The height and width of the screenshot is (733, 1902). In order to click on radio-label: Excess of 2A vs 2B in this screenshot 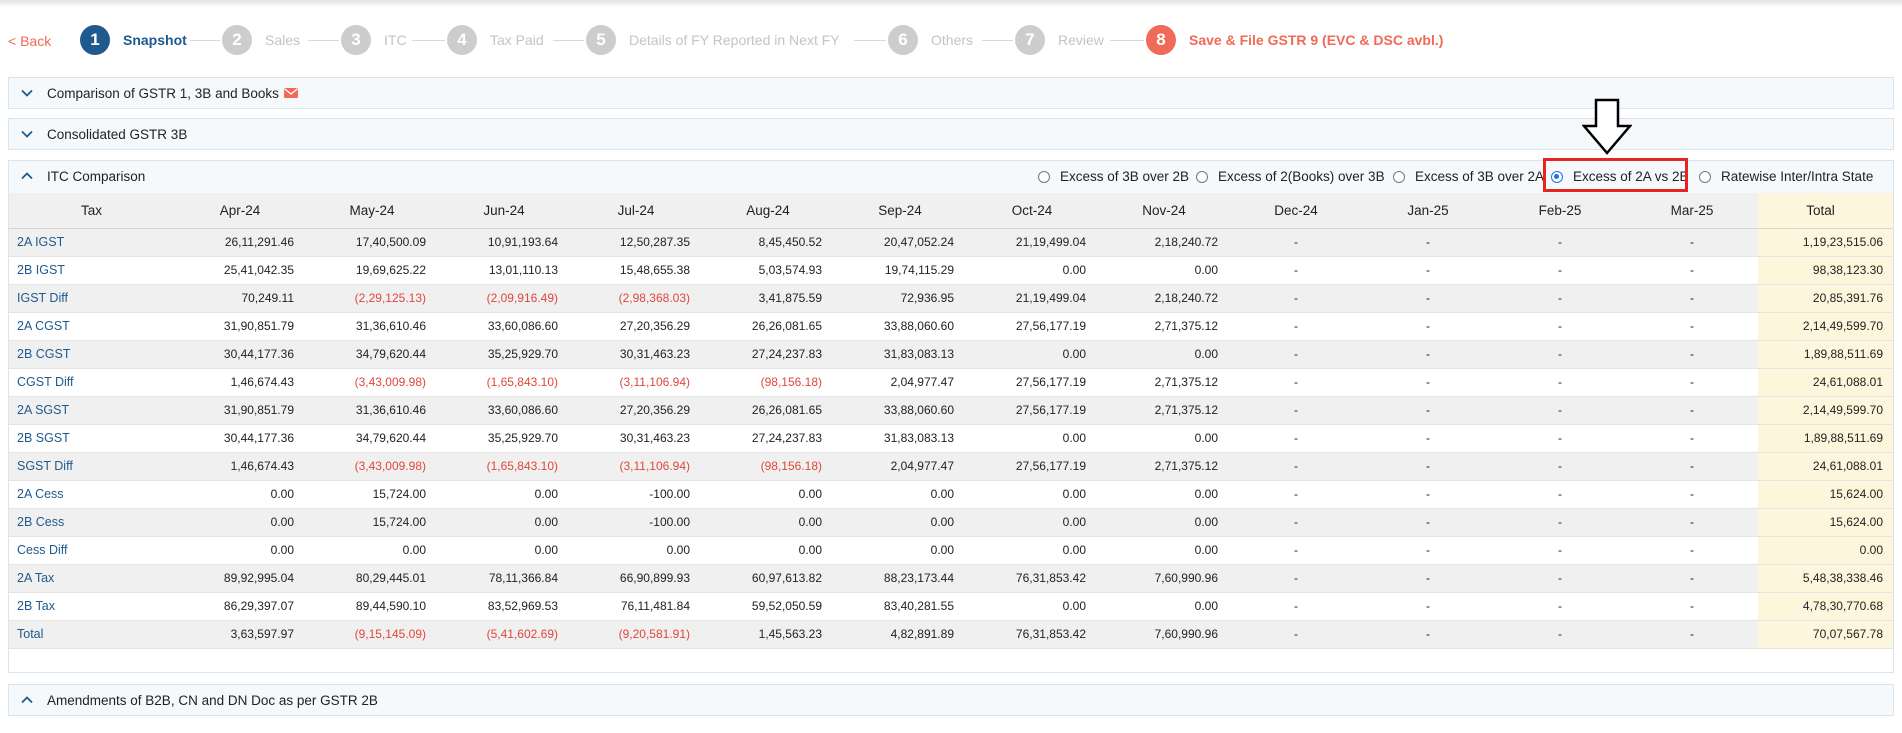, I will do `click(1631, 176)`.